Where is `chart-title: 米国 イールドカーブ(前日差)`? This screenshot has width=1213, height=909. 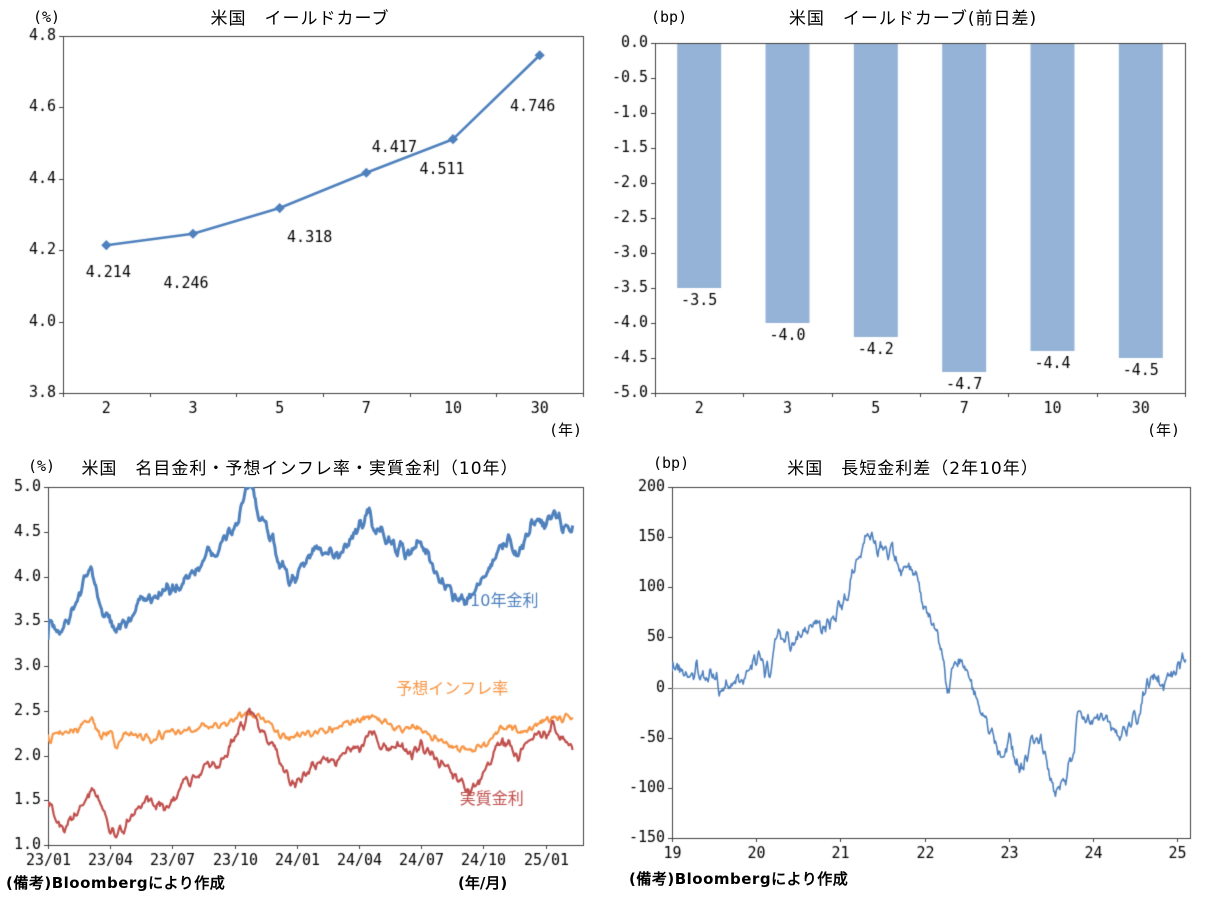
chart-title: 米国 イールドカーブ(前日差) is located at coordinates (913, 19).